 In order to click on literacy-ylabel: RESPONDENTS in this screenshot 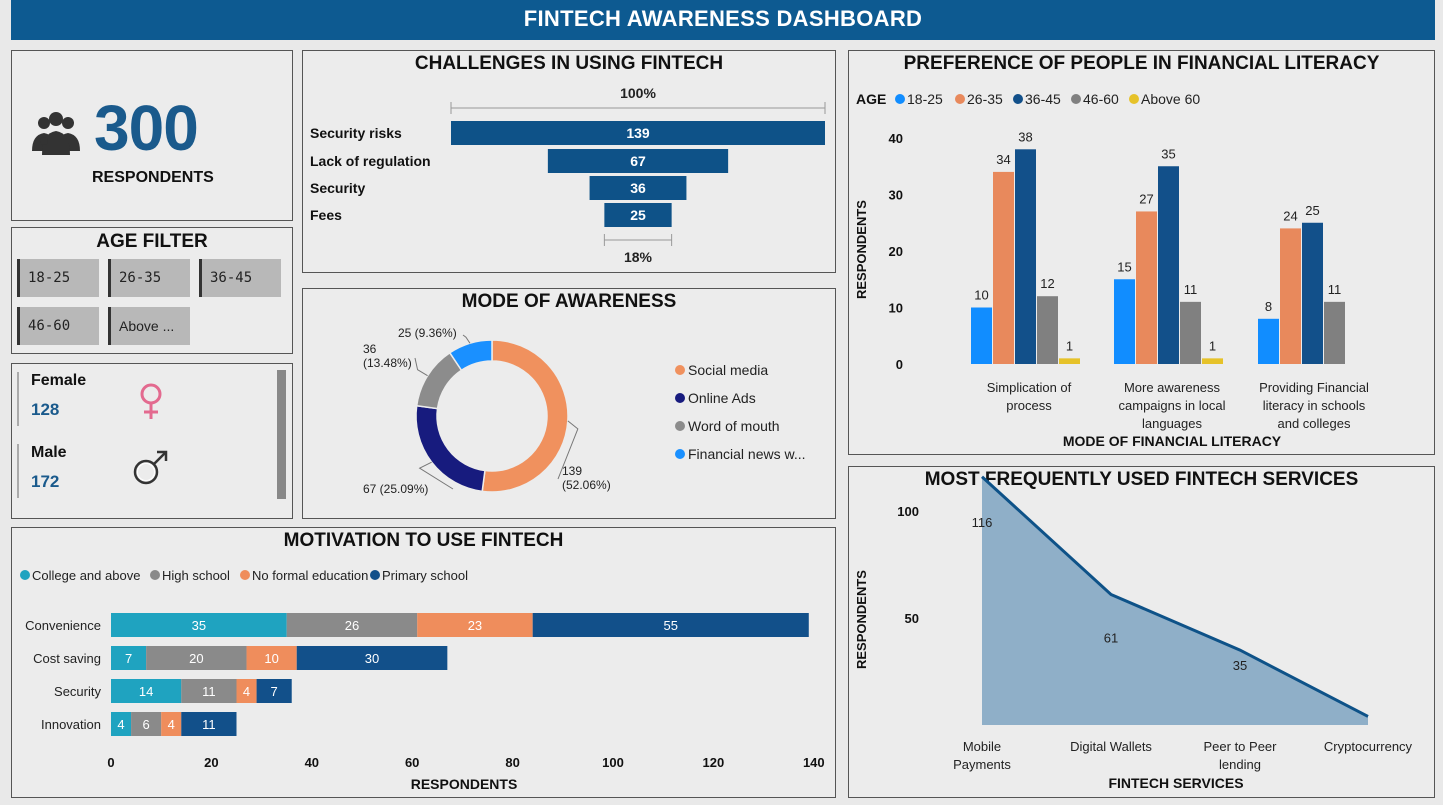, I will do `click(861, 249)`.